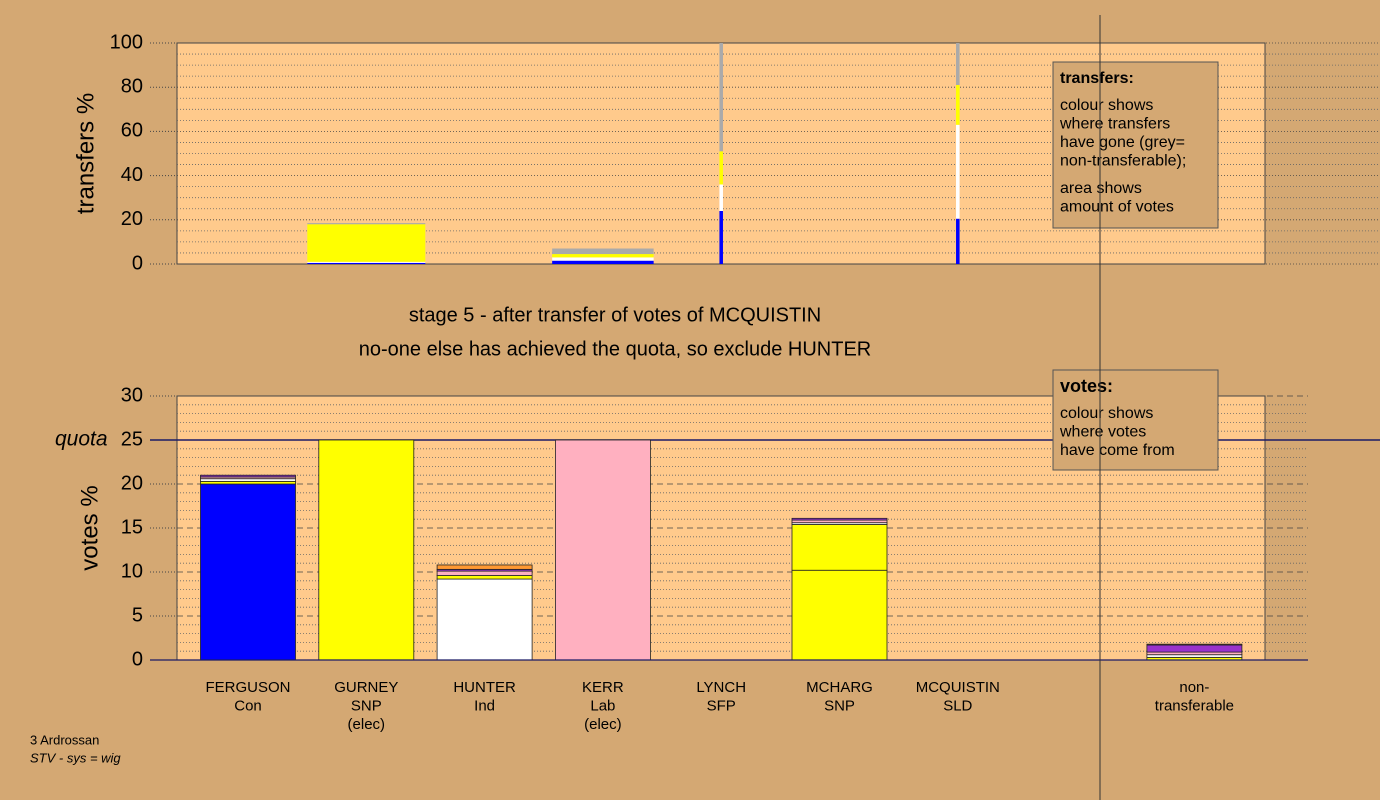 This screenshot has width=1380, height=800. I want to click on x-tick-label: MCHARG, so click(839, 687).